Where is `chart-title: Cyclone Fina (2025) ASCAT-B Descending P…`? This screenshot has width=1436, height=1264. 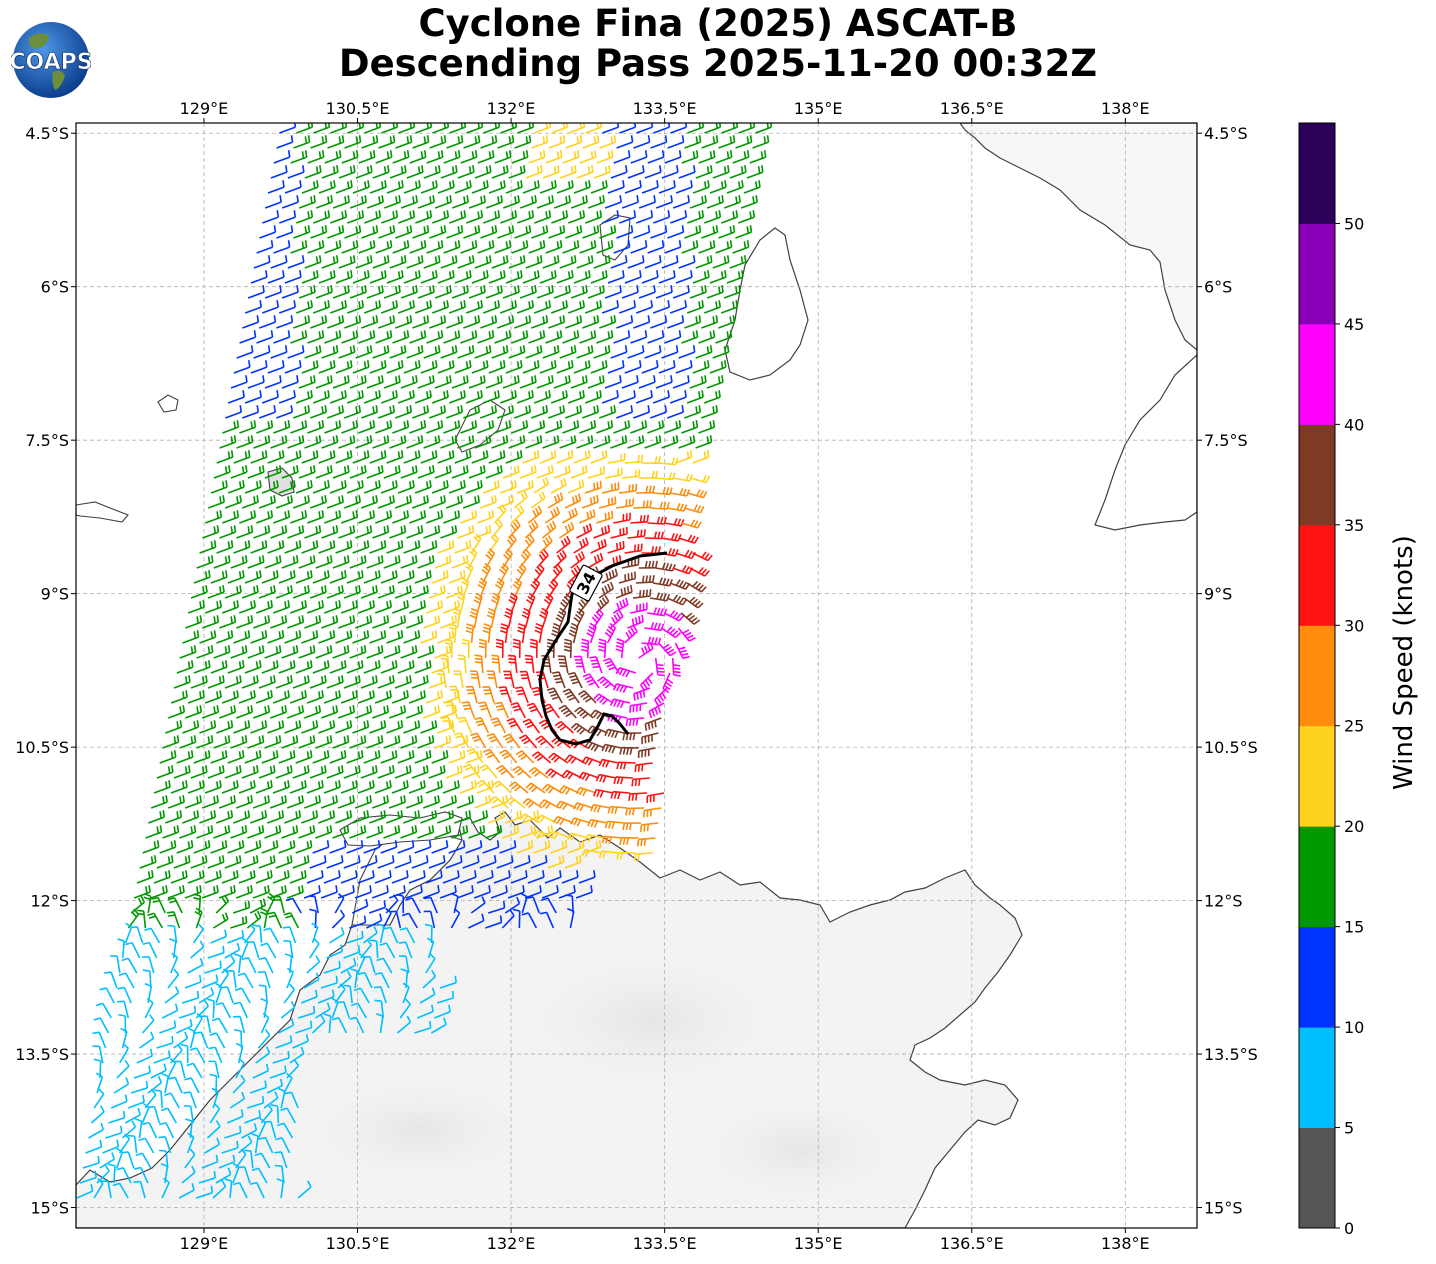 chart-title: Cyclone Fina (2025) ASCAT-B Descending P… is located at coordinates (718, 44).